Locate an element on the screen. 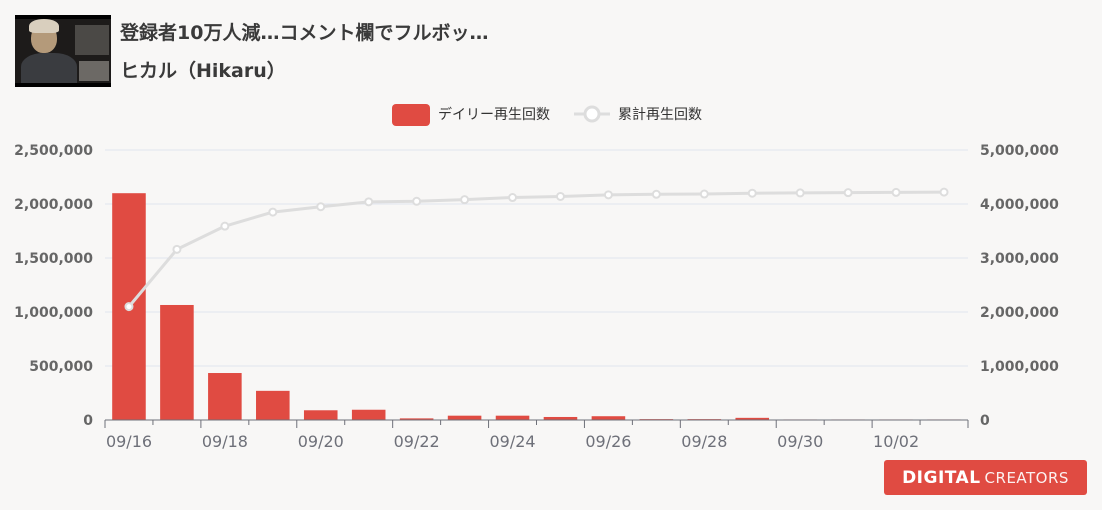 This screenshot has height=510, width=1102. x-tick-label: 09/28 is located at coordinates (704, 441).